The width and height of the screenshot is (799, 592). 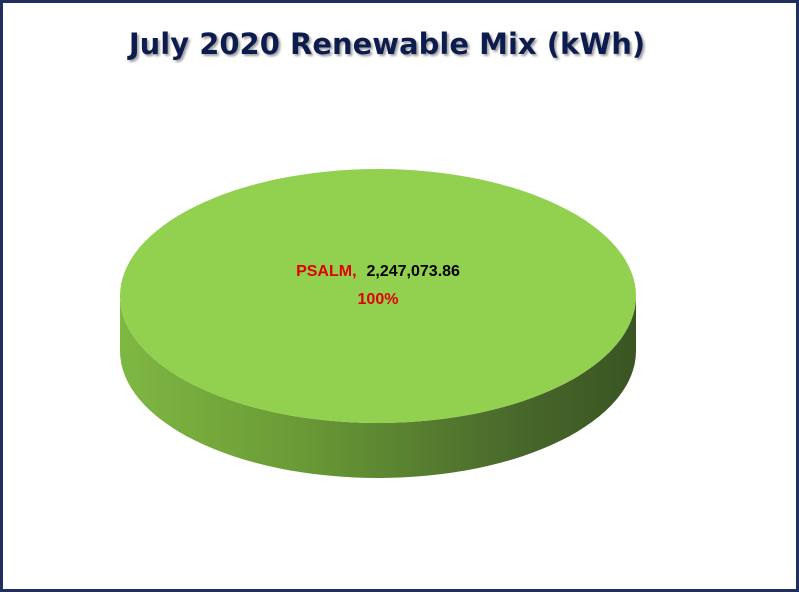 What do you see at coordinates (386, 44) in the screenshot?
I see `chart-title: July 2020 Renewable Mix (kWh)` at bounding box center [386, 44].